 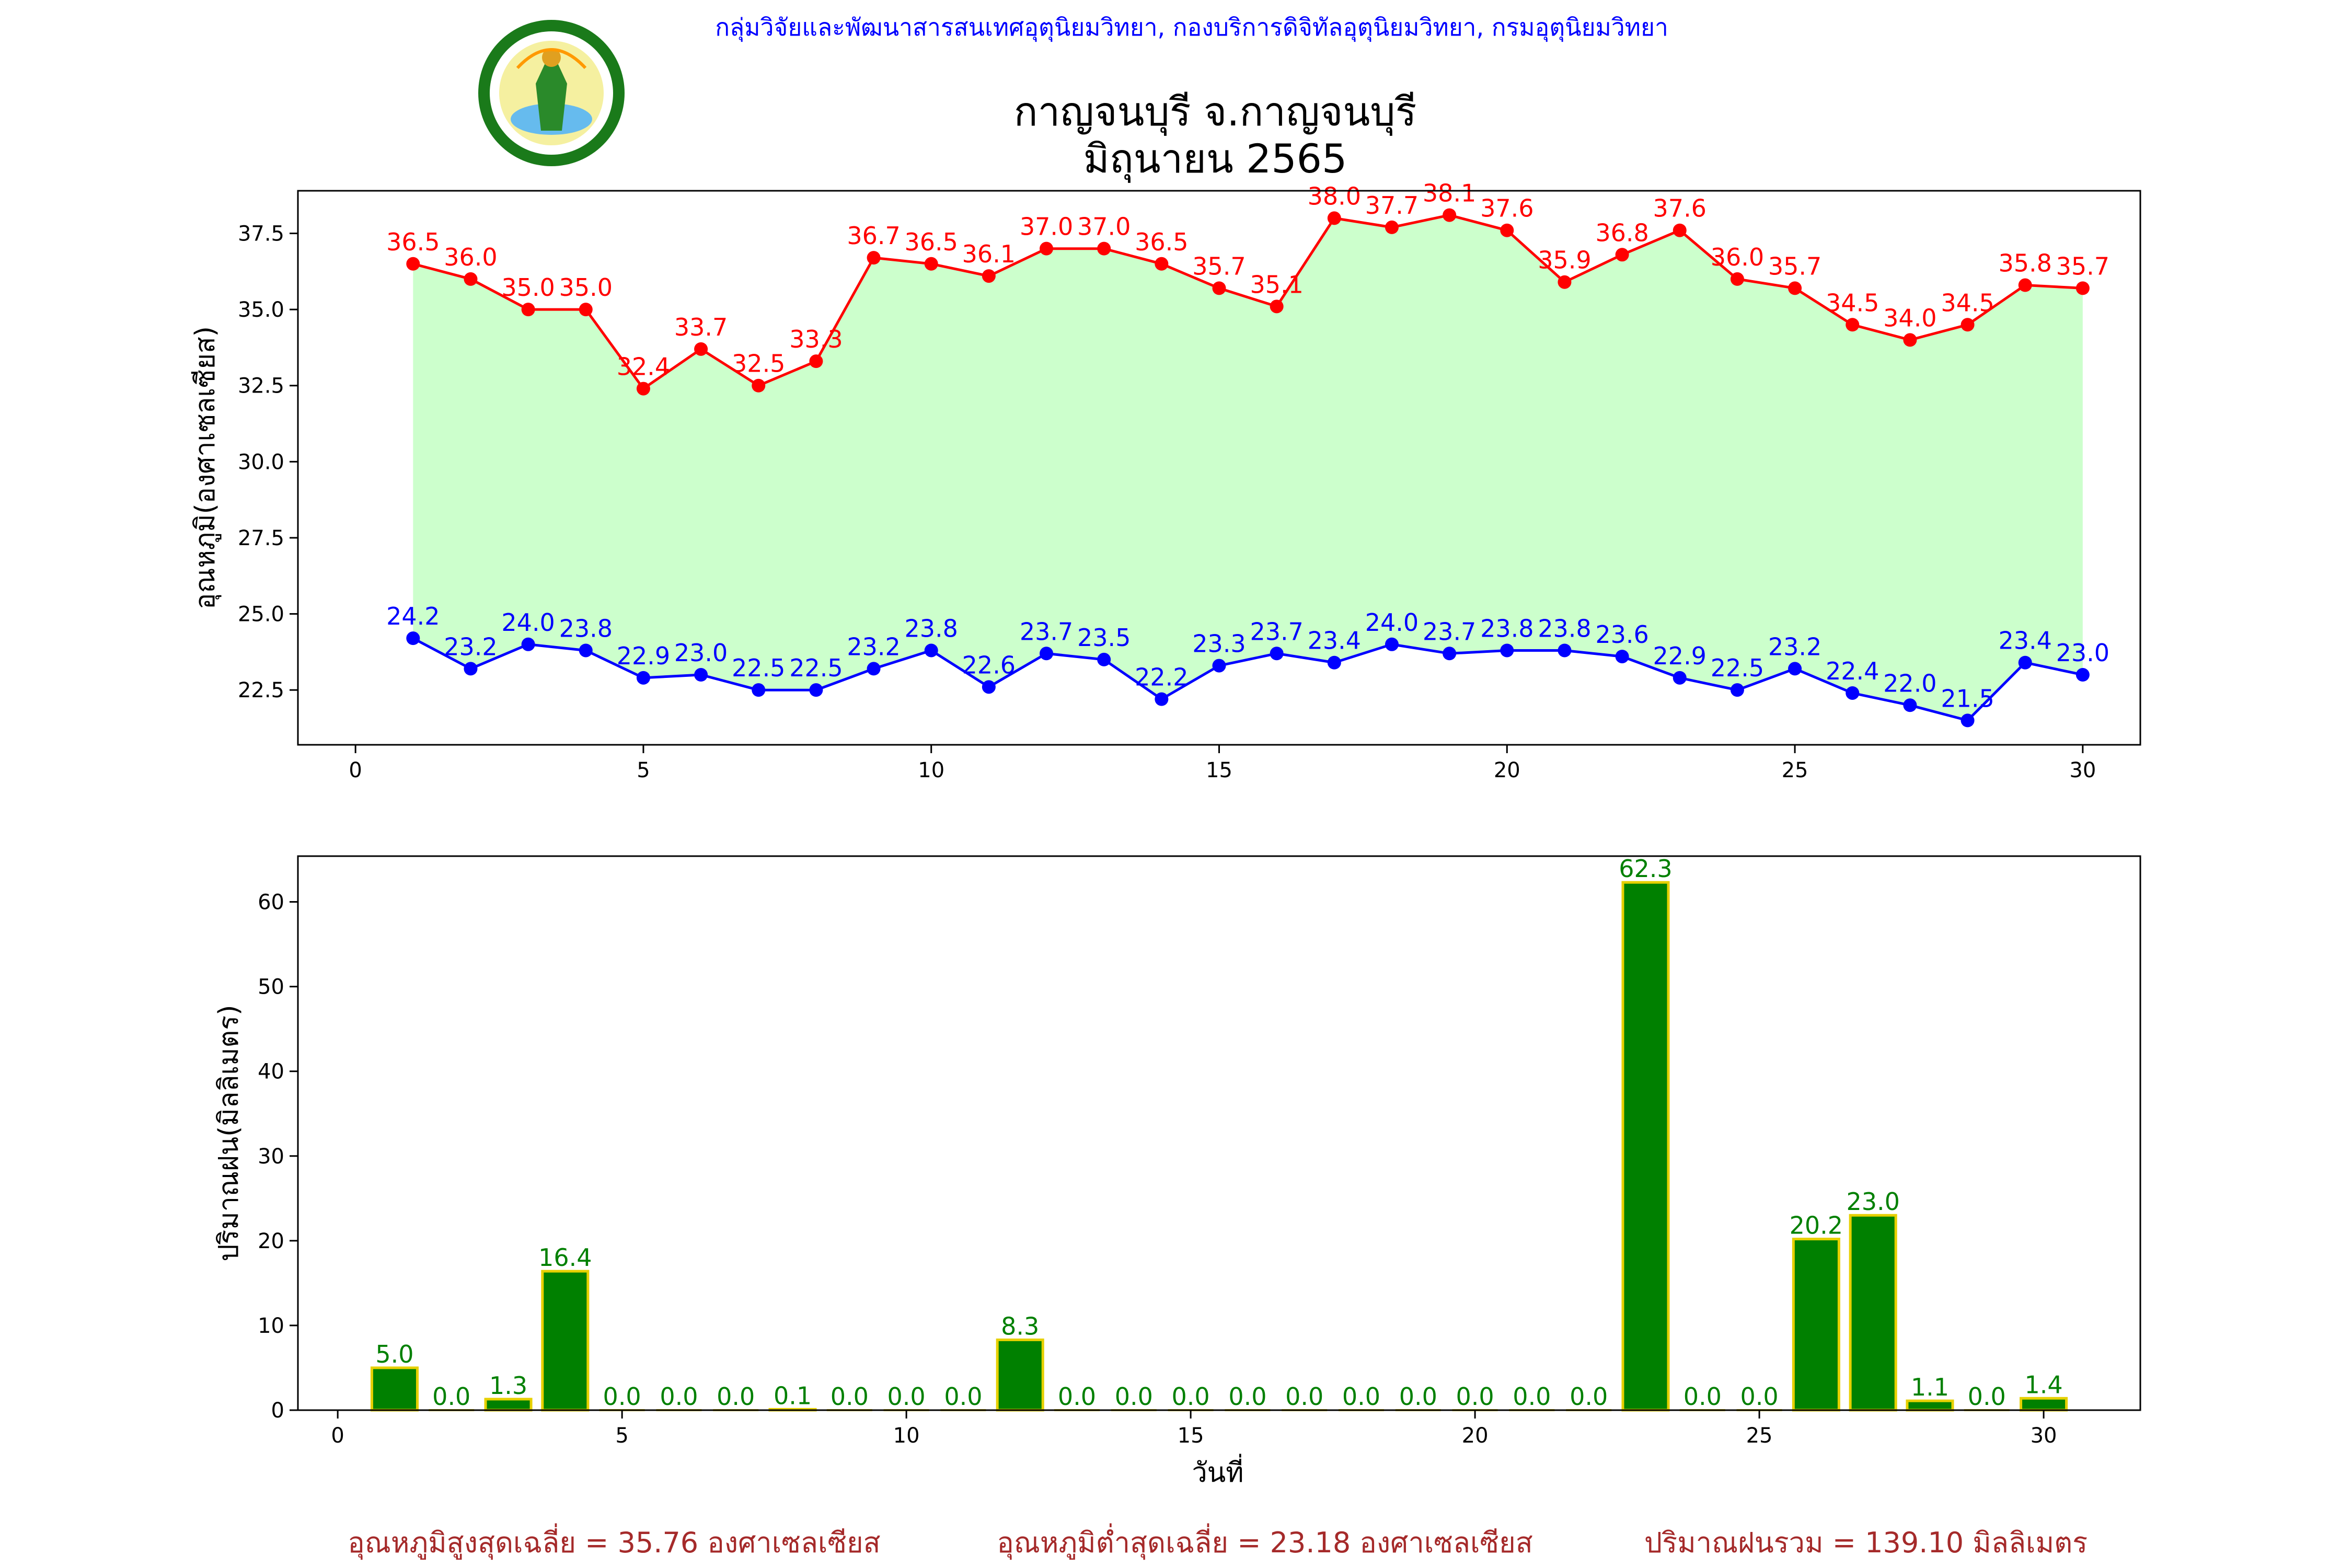 What do you see at coordinates (271, 903) in the screenshot?
I see `y-tick-label: 60` at bounding box center [271, 903].